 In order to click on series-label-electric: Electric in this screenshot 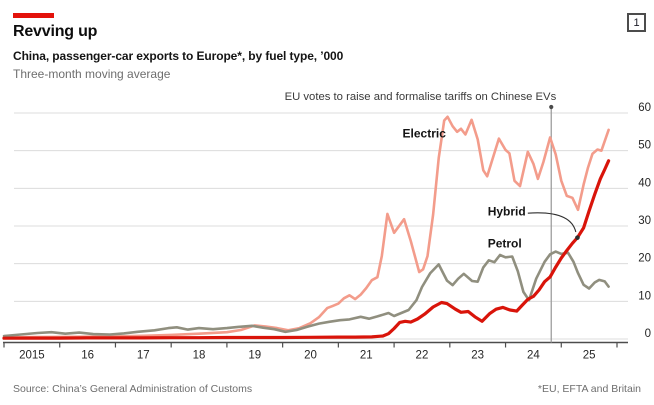, I will do `click(425, 133)`.